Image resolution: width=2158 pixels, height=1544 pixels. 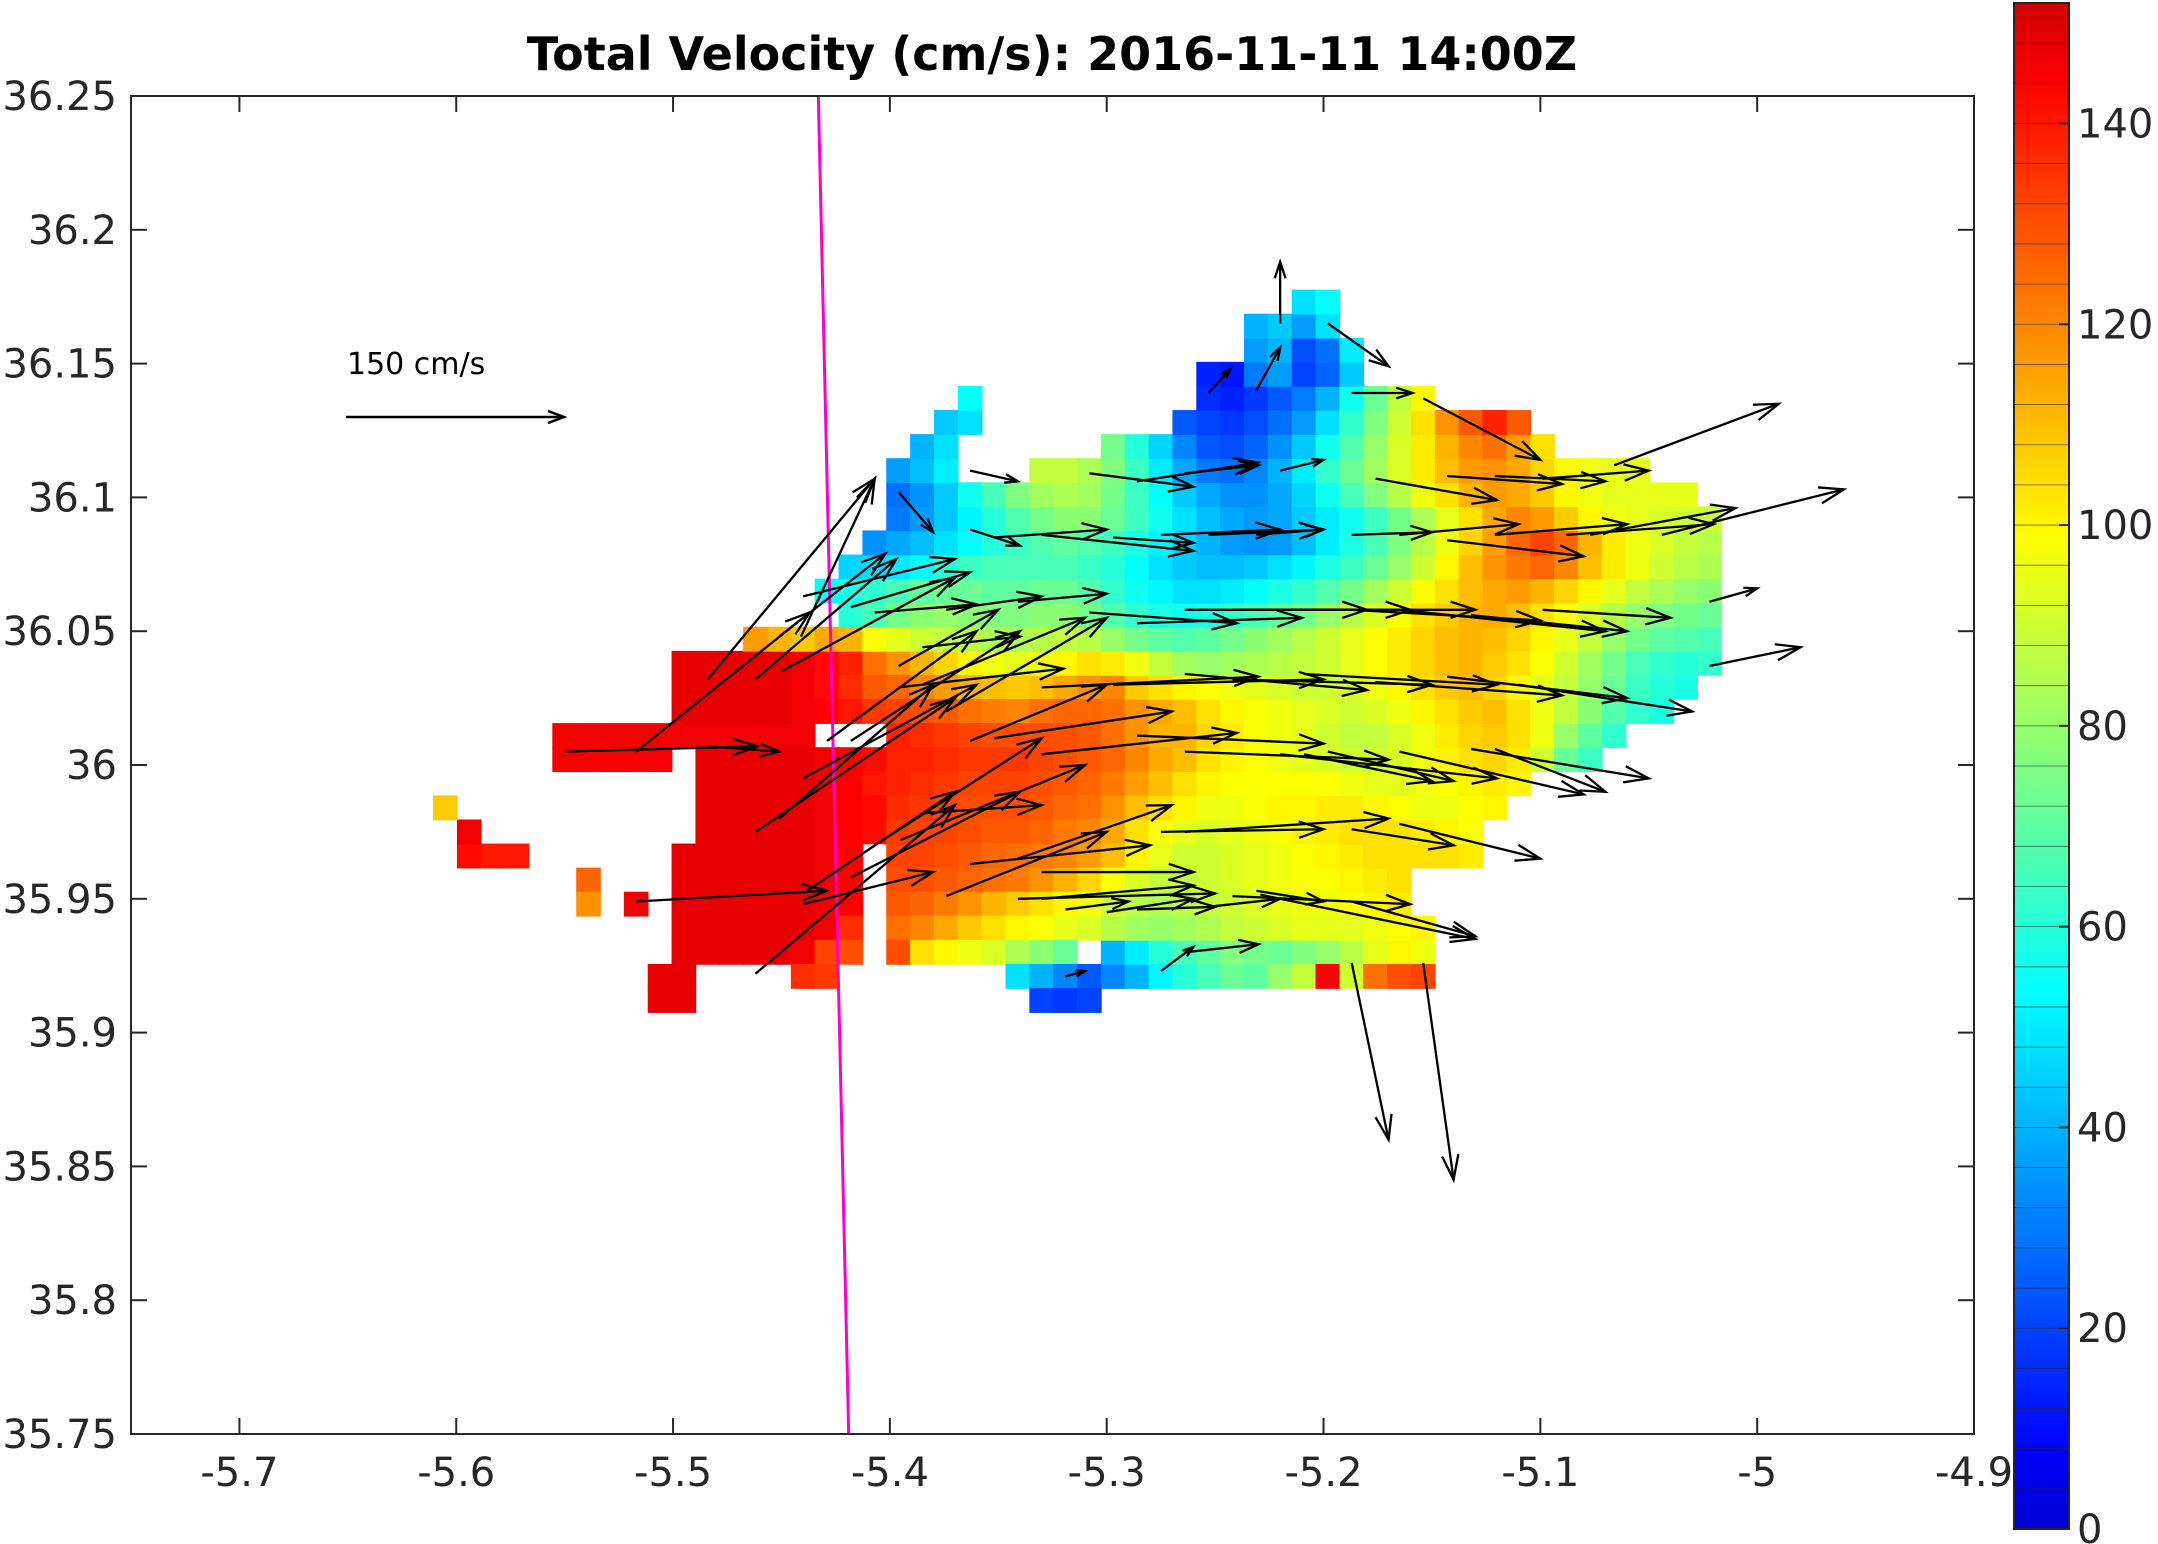 What do you see at coordinates (72, 498) in the screenshot?
I see `y-tick-label: 36.1` at bounding box center [72, 498].